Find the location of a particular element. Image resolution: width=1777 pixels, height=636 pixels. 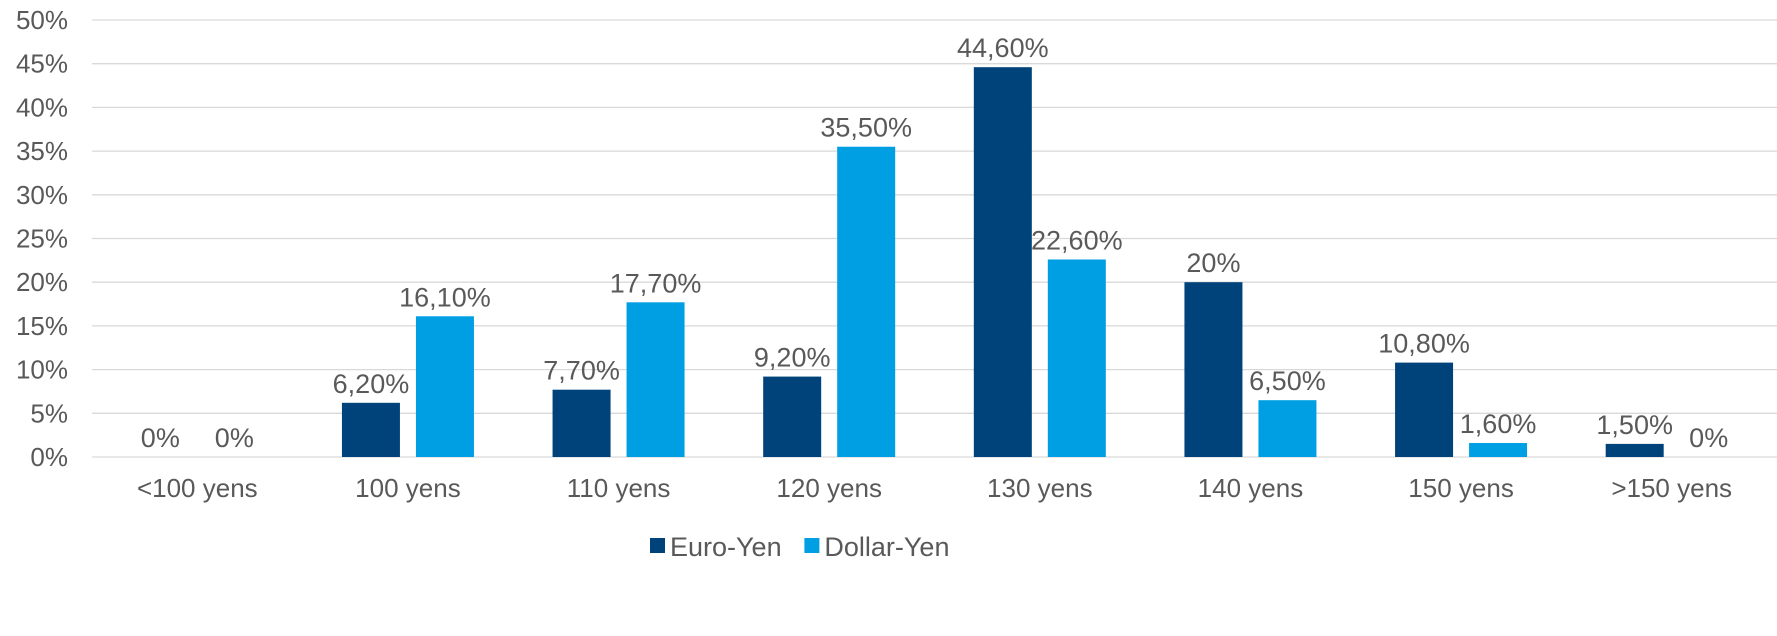

data-label: 1,50% is located at coordinates (1634, 425).